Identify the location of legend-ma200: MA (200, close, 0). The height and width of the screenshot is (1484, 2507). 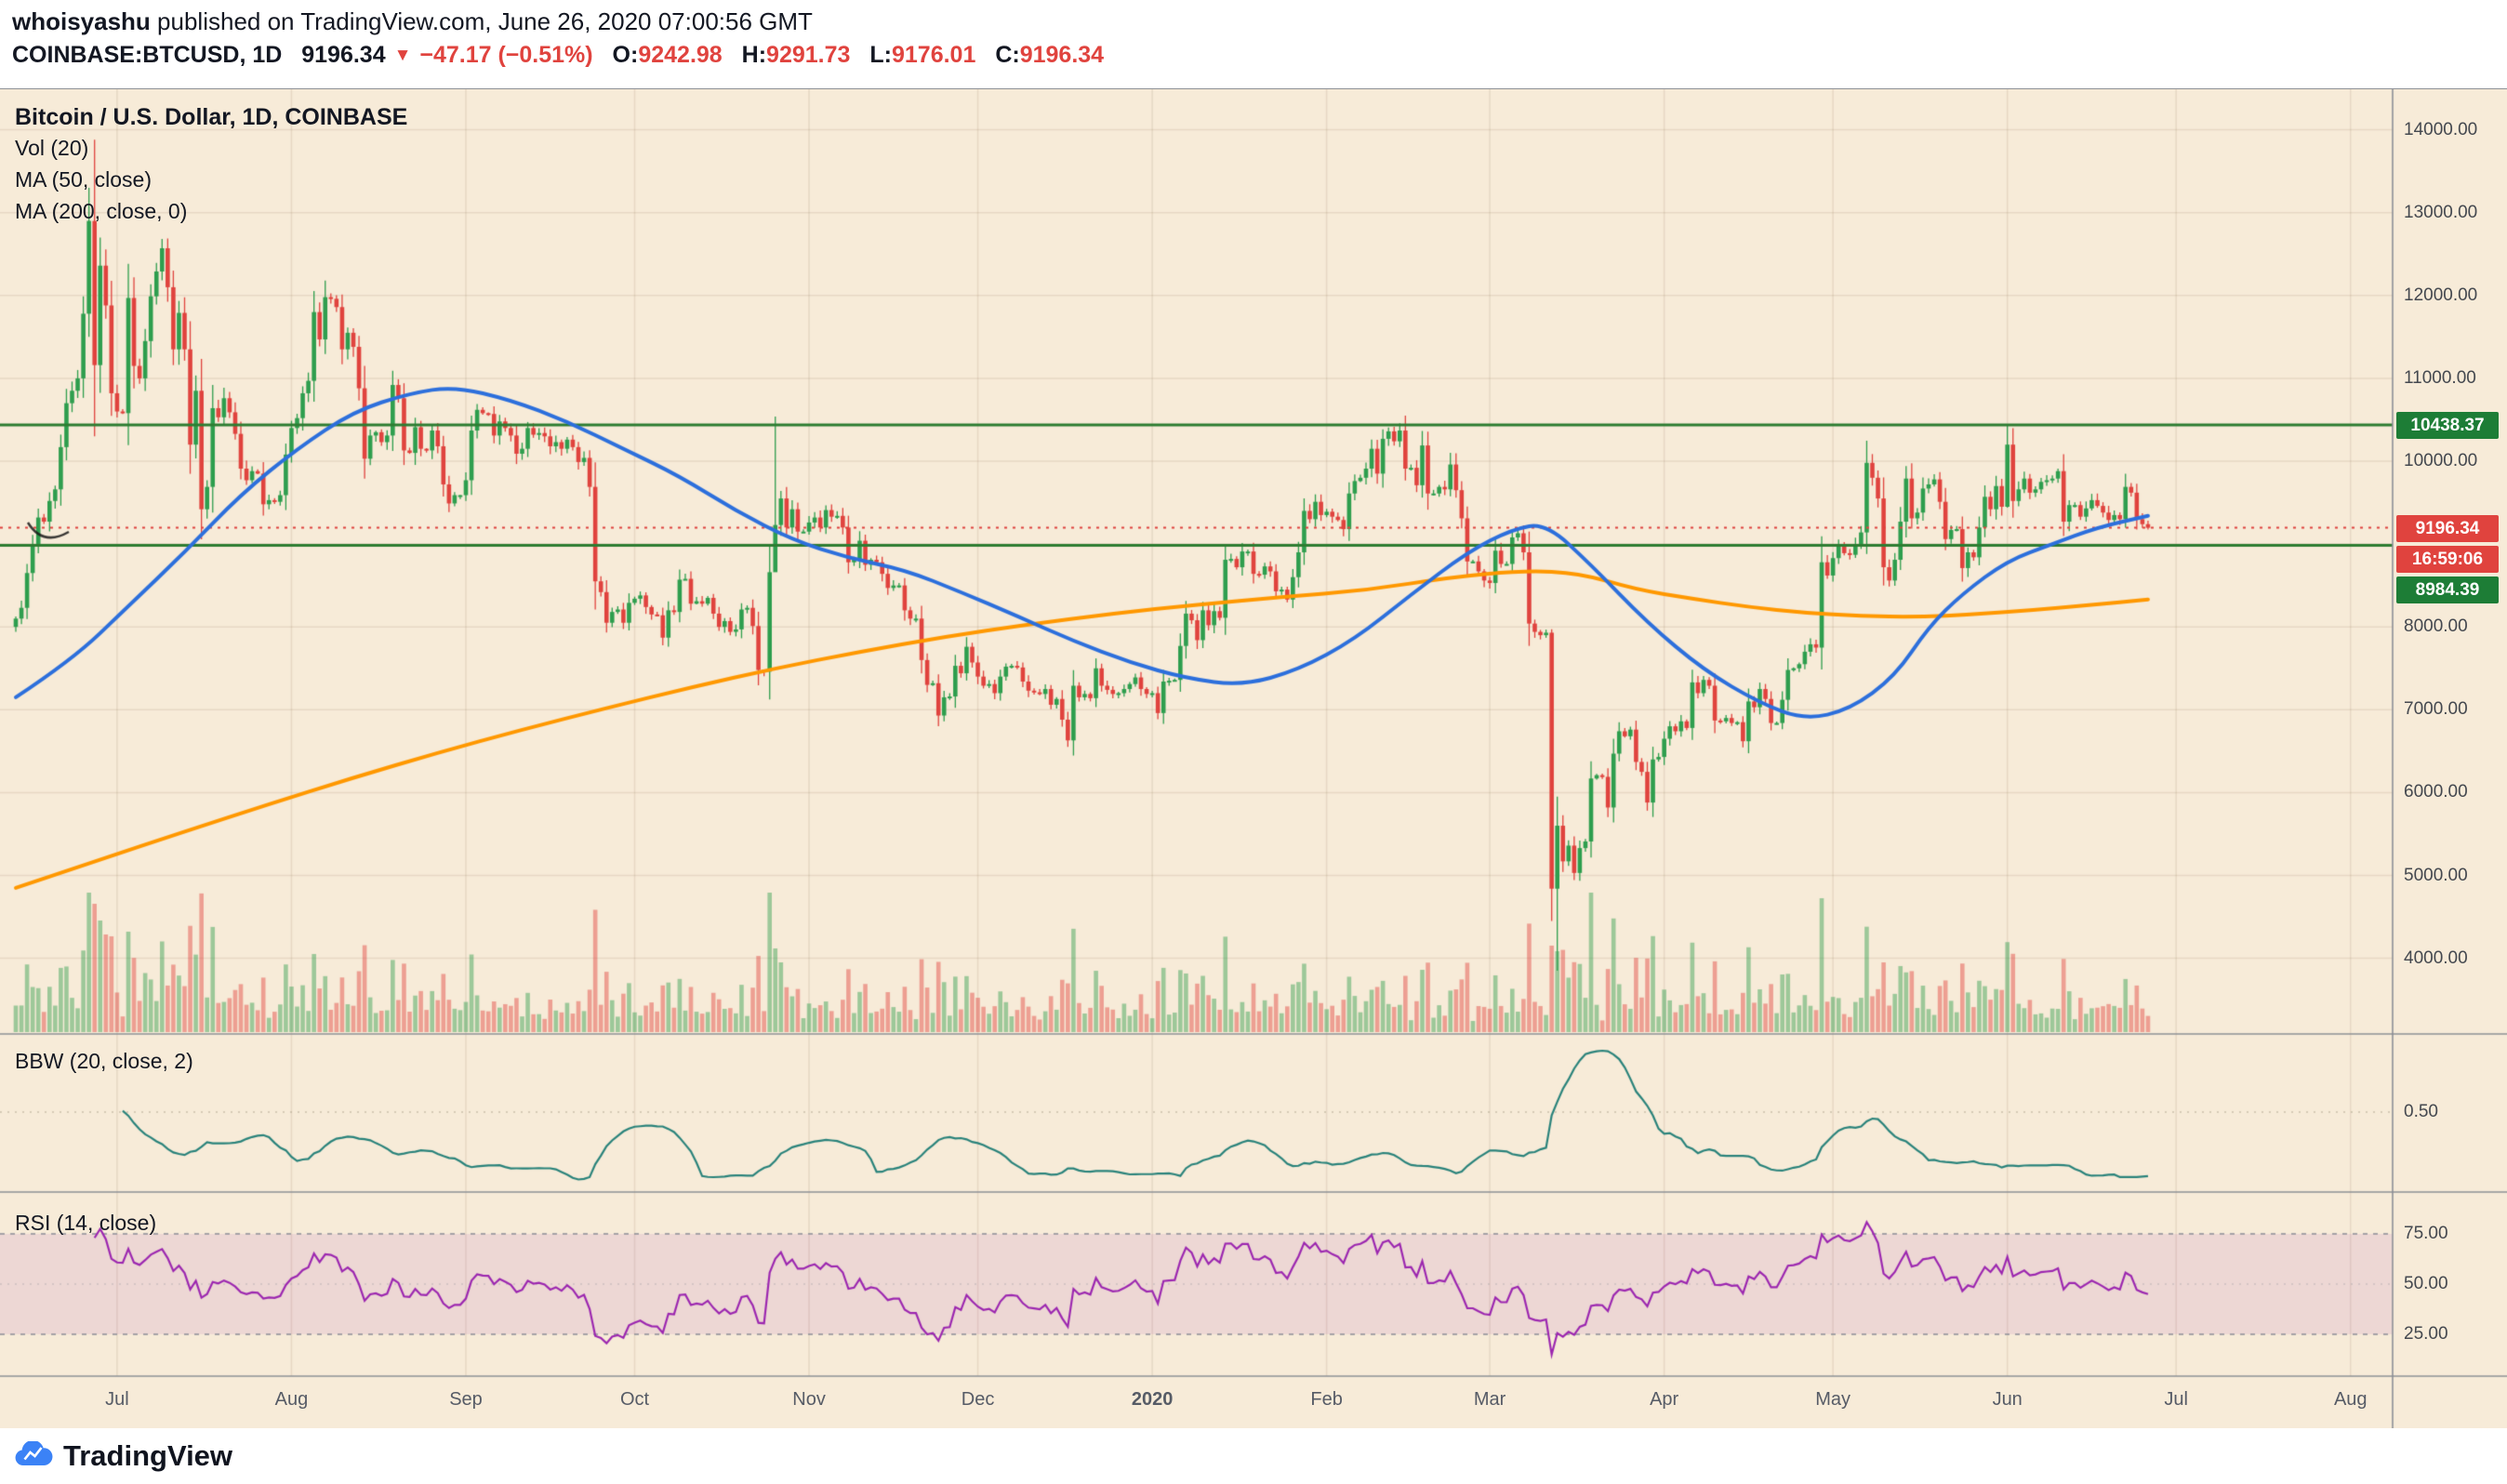
(101, 211).